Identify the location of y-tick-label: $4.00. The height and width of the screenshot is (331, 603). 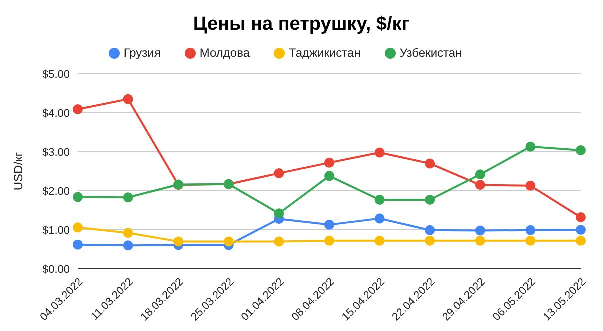
(56, 114).